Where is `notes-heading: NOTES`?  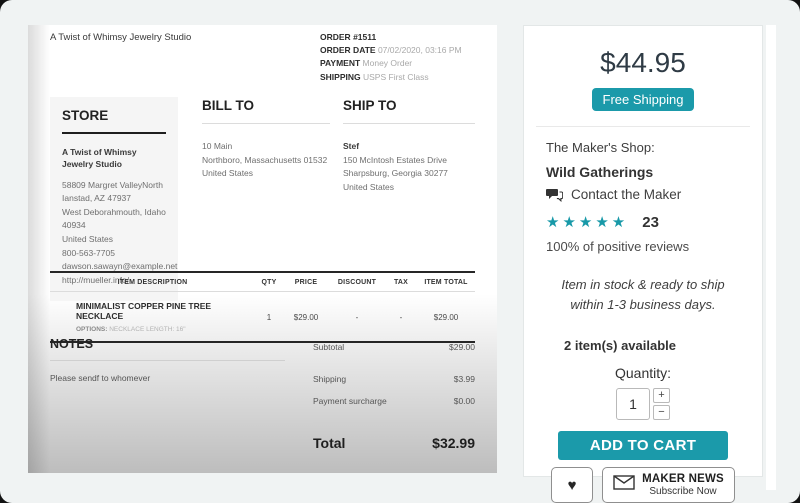
notes-heading: NOTES is located at coordinates (72, 344).